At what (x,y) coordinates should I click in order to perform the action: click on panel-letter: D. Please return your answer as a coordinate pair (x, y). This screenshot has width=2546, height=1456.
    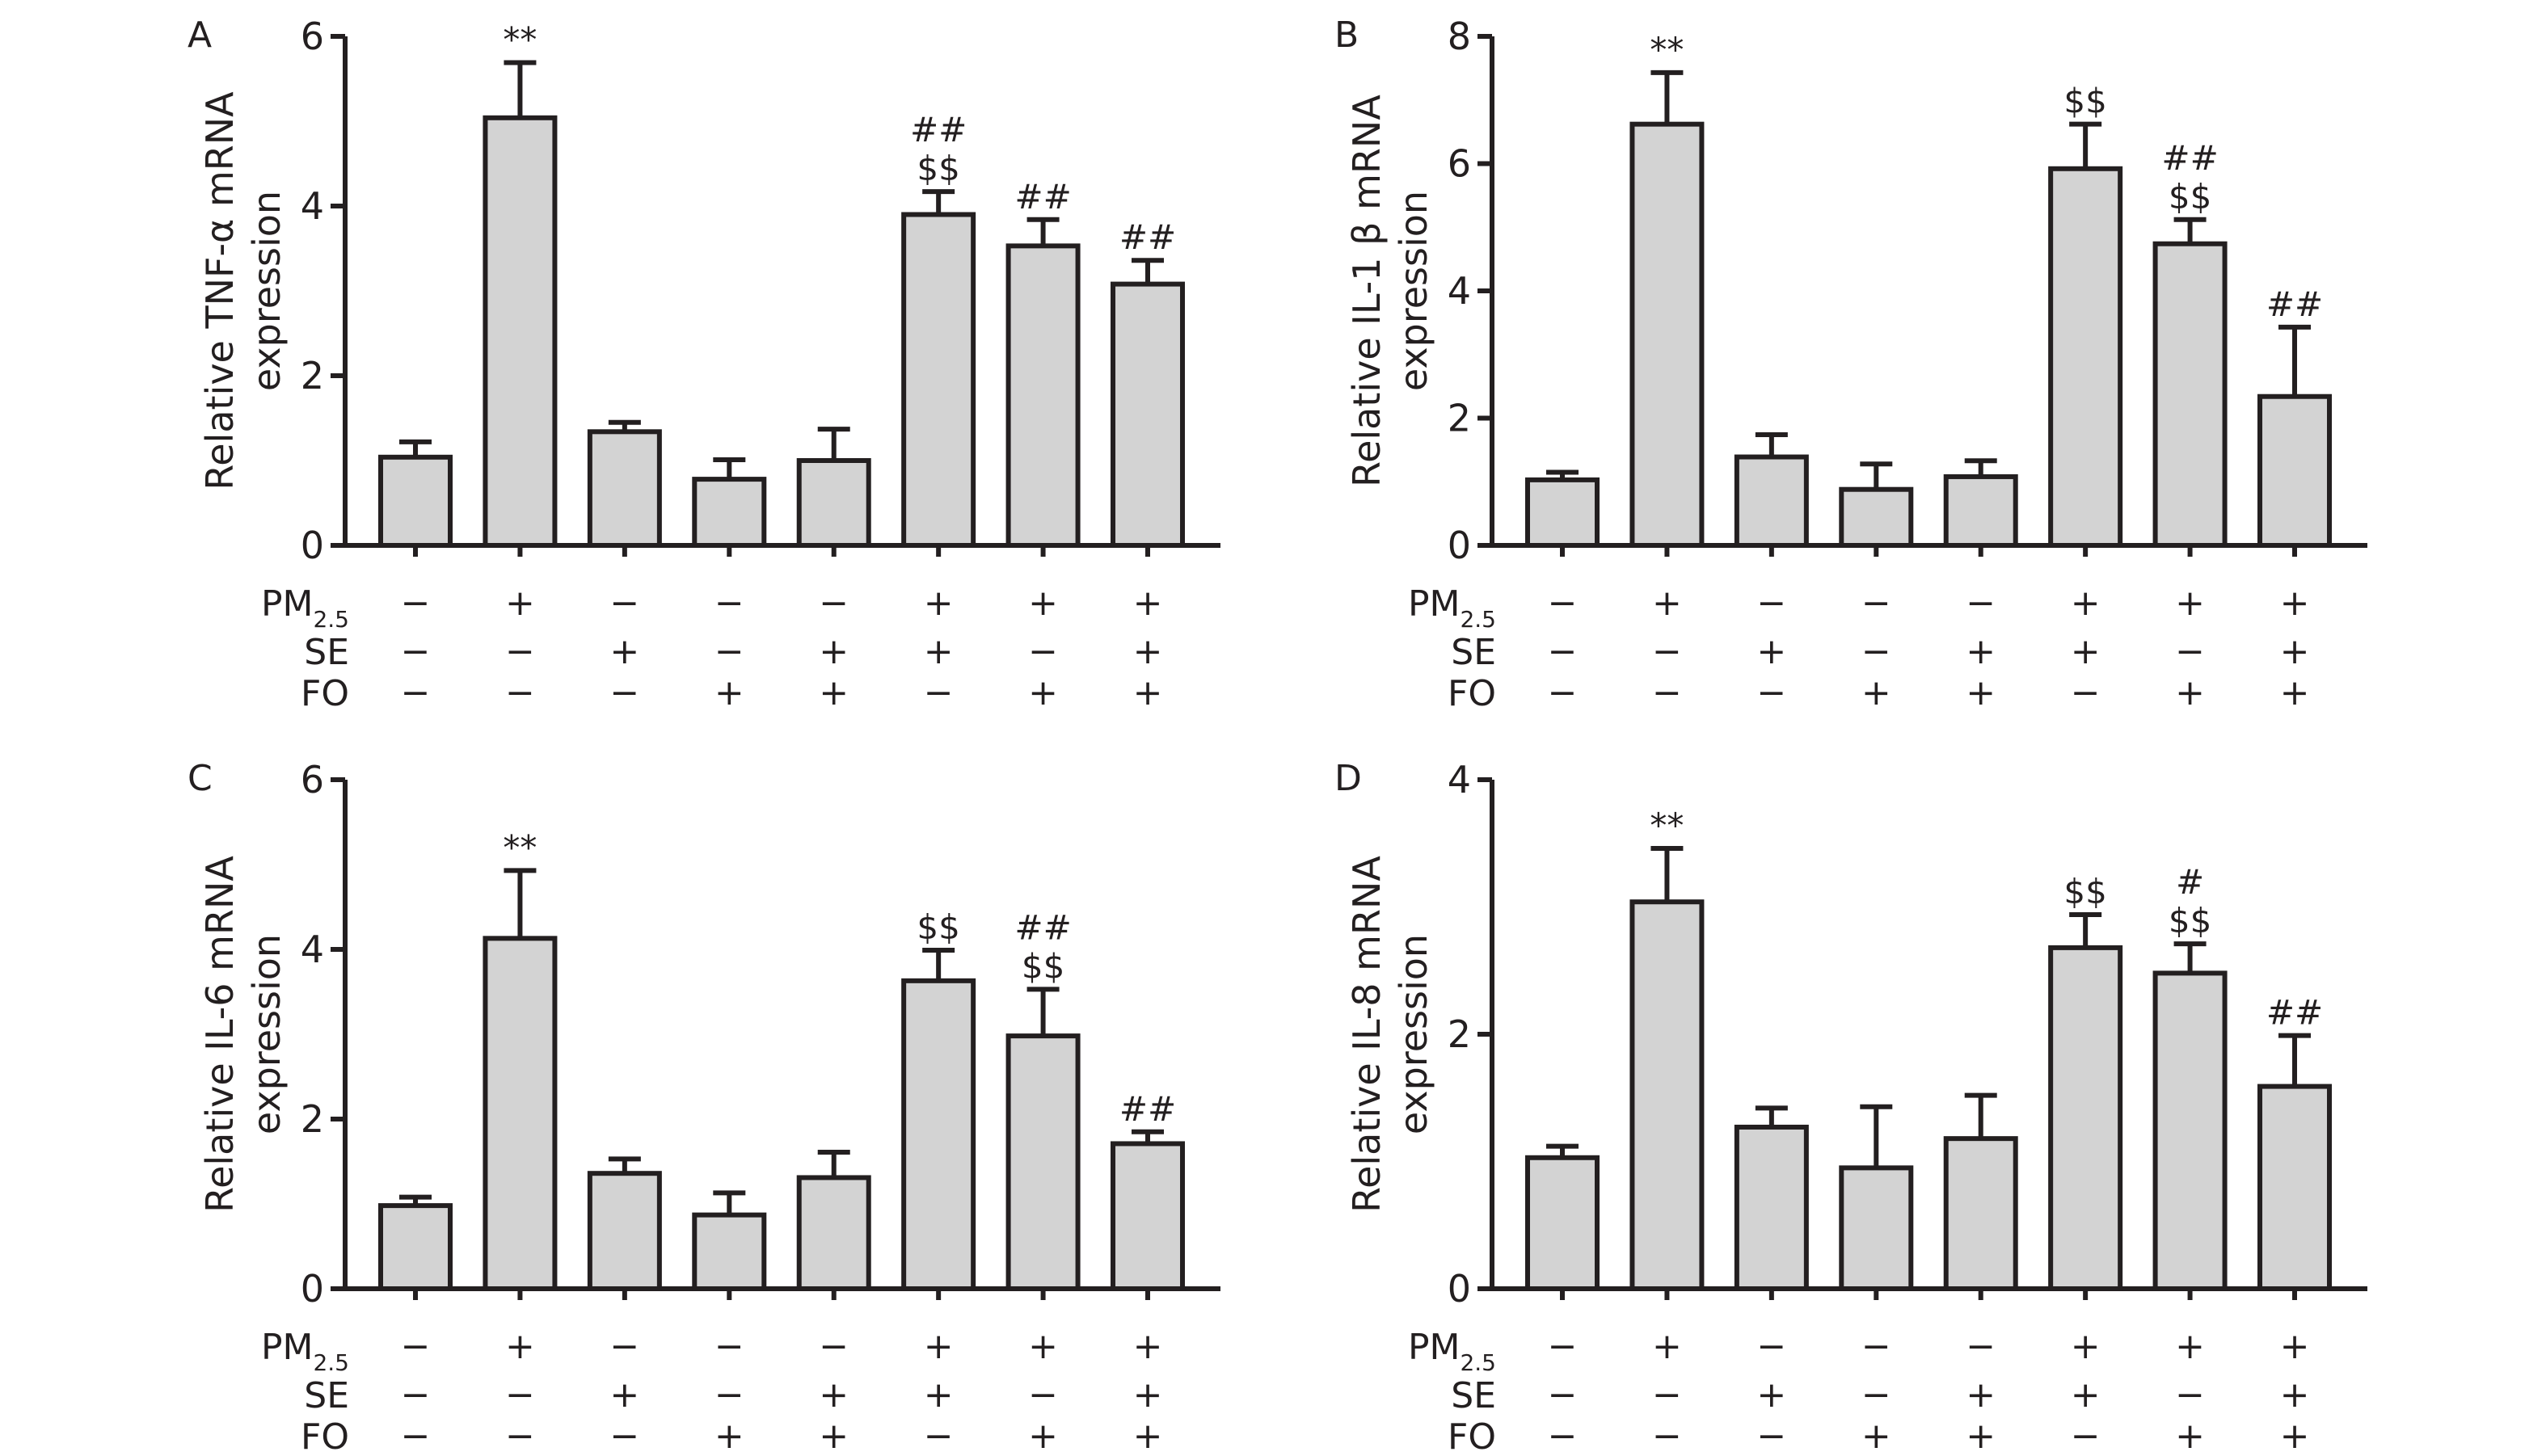
    Looking at the image, I should click on (1348, 778).